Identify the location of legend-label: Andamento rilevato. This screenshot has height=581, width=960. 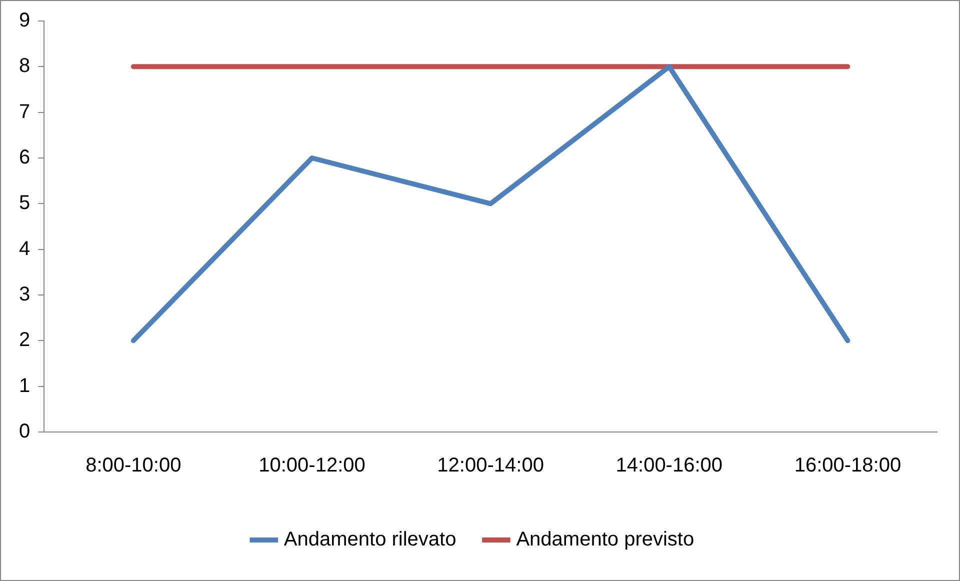
(370, 539).